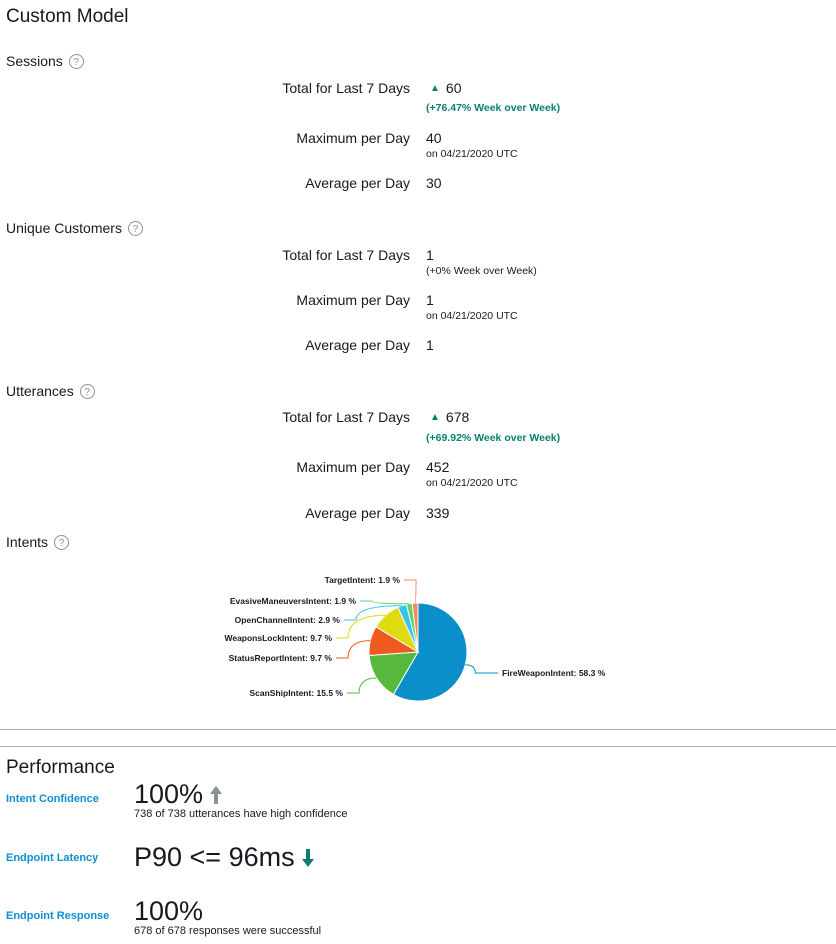  I want to click on endpoint-response-link: Endpoint Response, so click(58, 916).